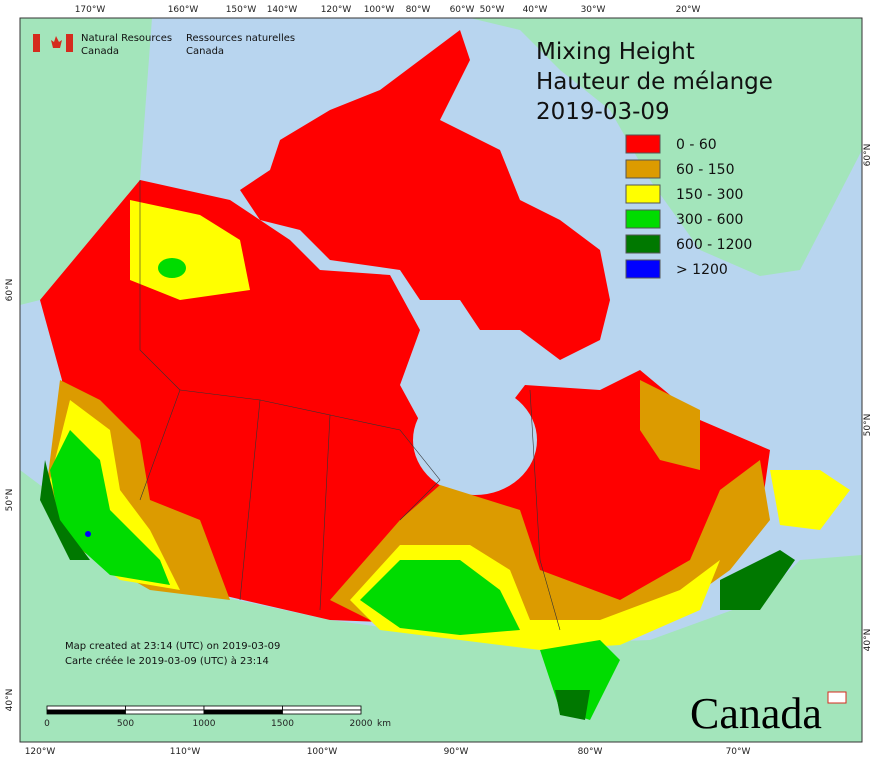  I want to click on zone-north-green, so click(172, 268).